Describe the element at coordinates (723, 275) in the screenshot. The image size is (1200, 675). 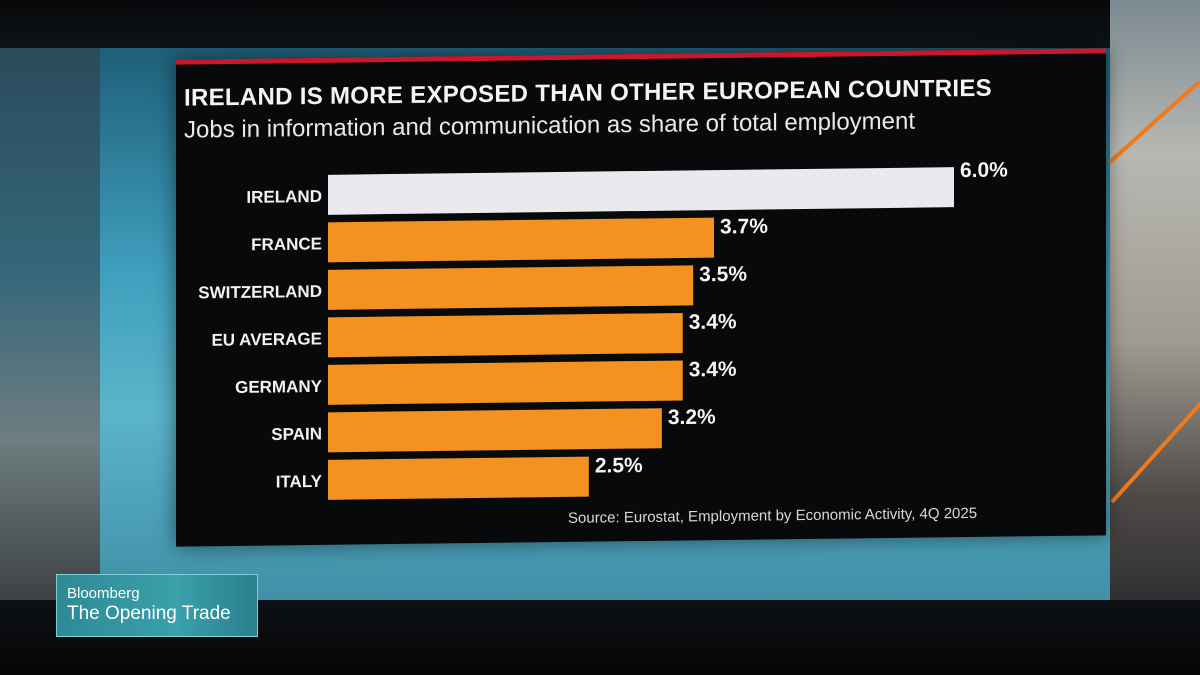
I see `value-label: 3.5%` at that location.